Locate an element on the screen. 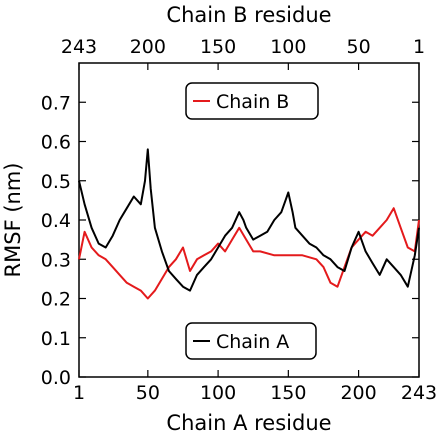 This screenshot has width=444, height=438. y-axis-label: RMSF (nm) is located at coordinates (13, 220).